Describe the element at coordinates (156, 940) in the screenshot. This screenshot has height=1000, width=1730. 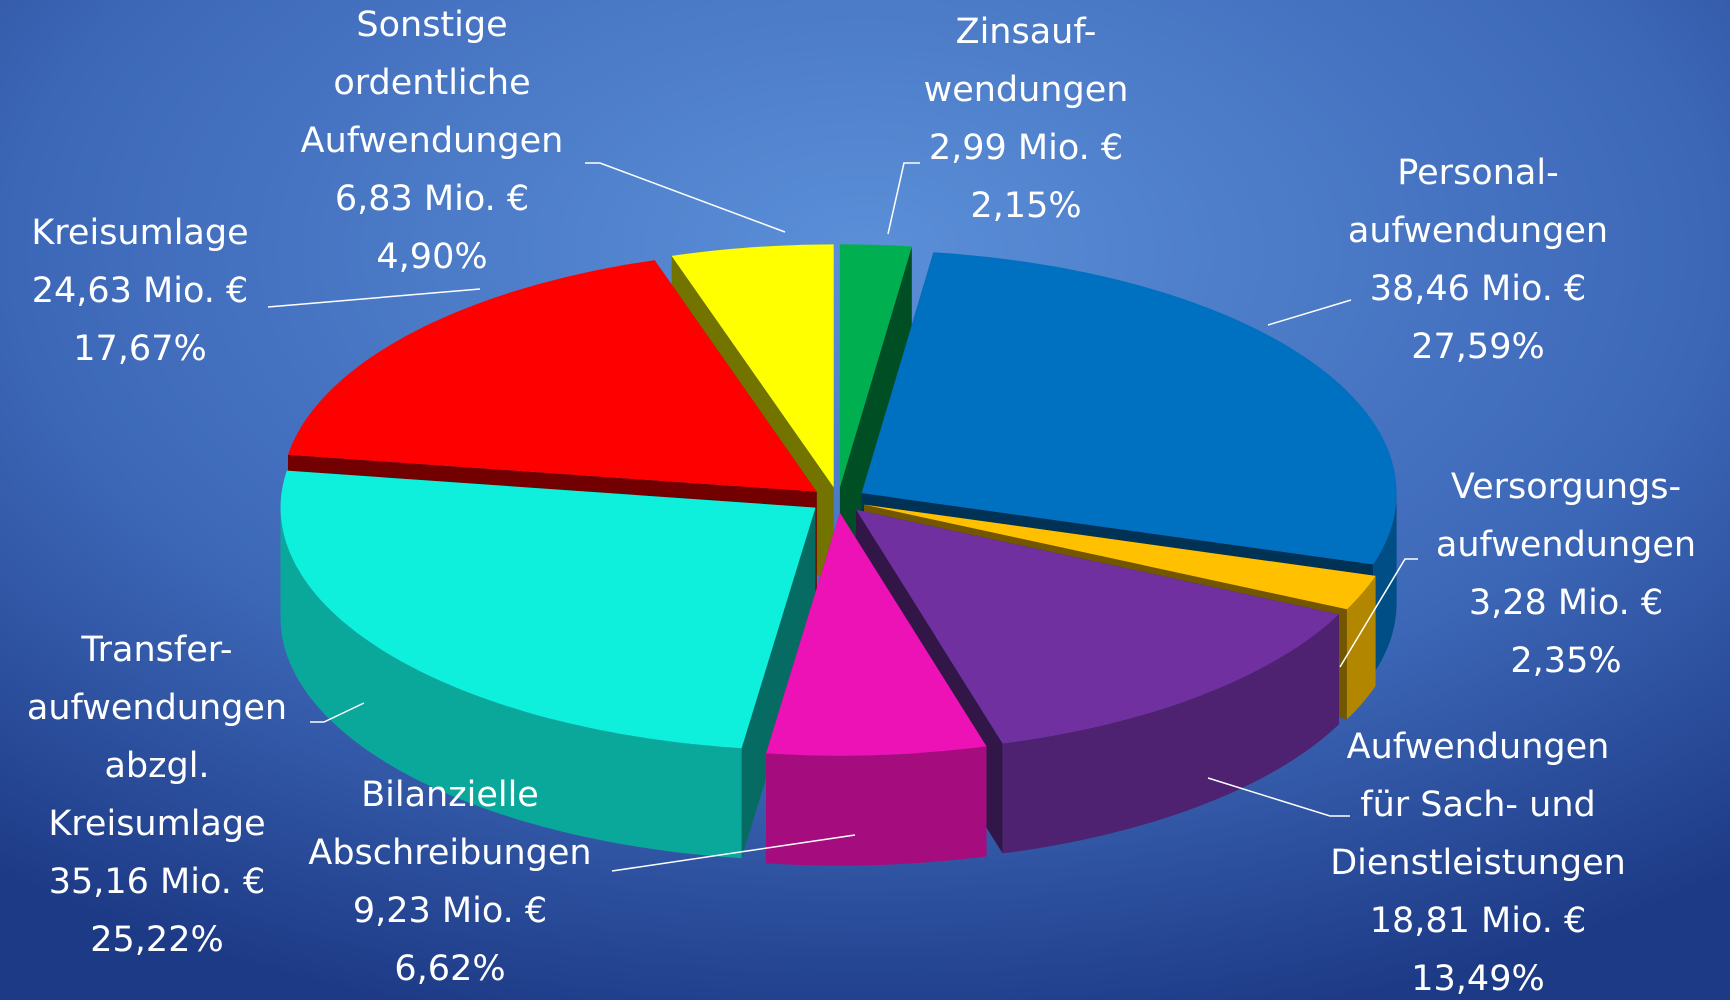
I see `slice-label-percent: 25,22%` at that location.